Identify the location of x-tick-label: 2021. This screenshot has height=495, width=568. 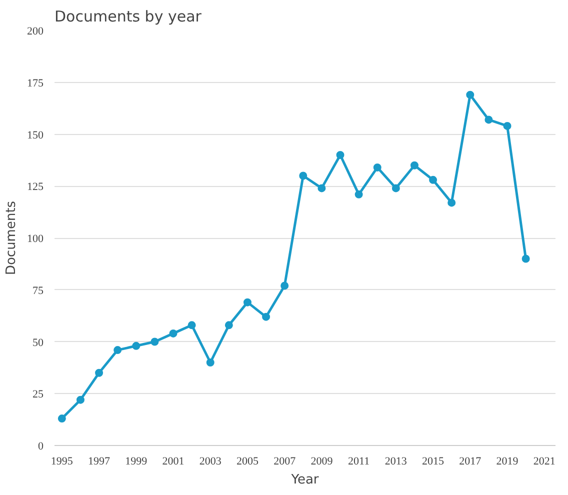
(544, 462).